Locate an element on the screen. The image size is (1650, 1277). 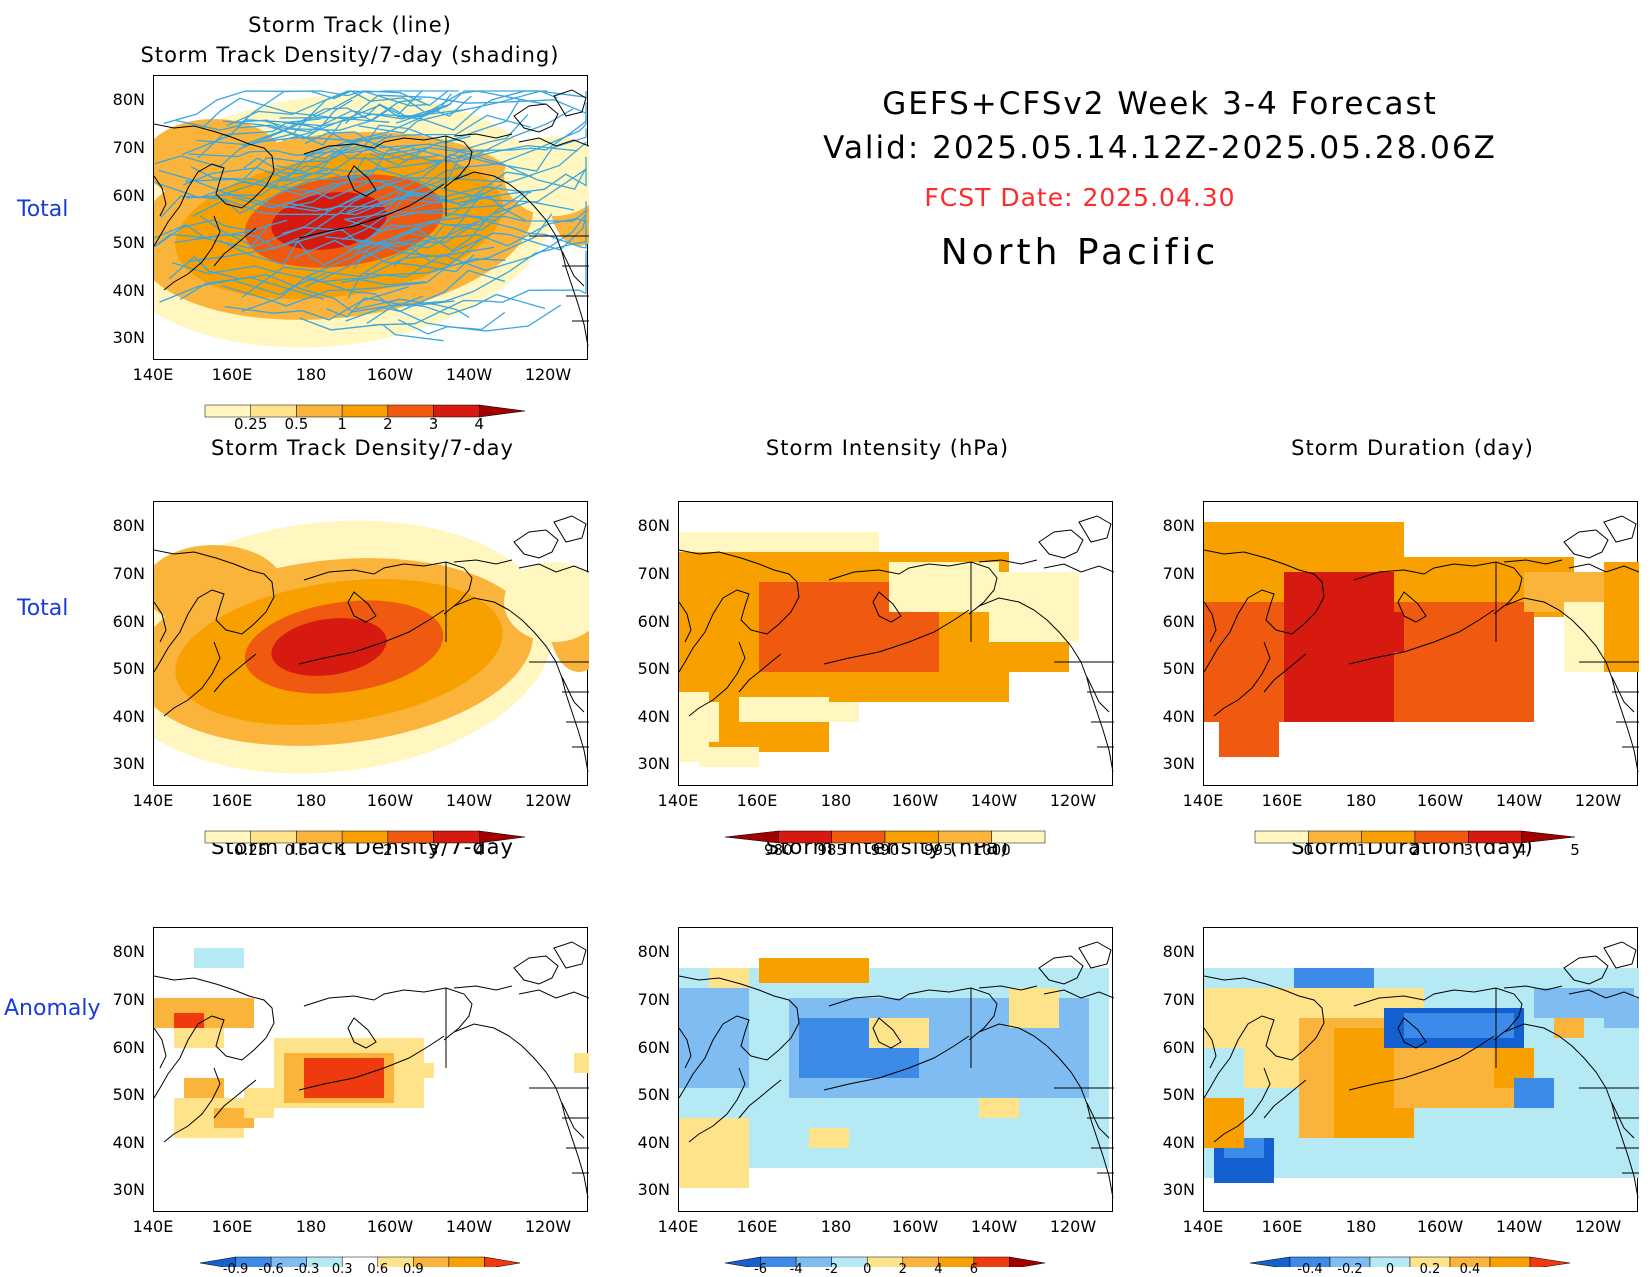
region-name: North Pacific is located at coordinates (1080, 252).